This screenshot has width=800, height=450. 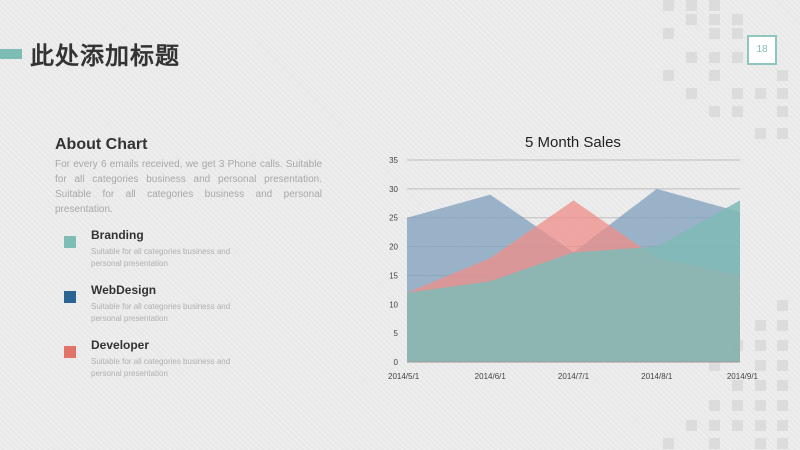 What do you see at coordinates (396, 333) in the screenshot?
I see `y-tick-label: 5` at bounding box center [396, 333].